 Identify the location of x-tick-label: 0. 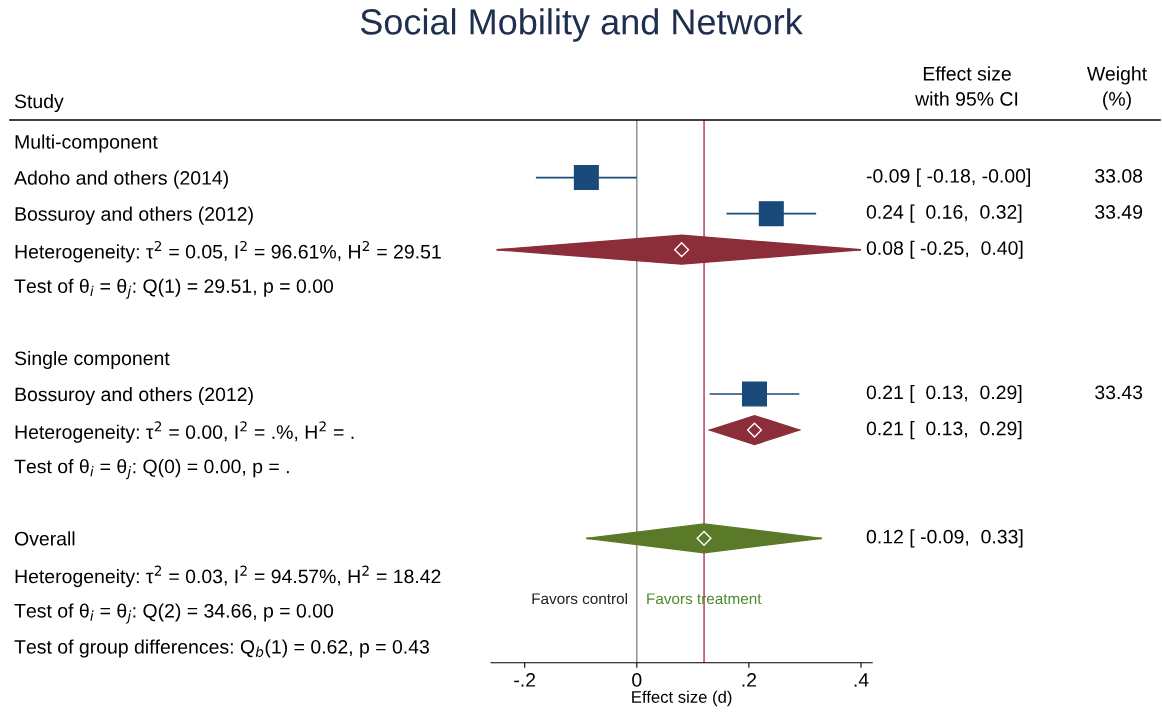
(637, 680).